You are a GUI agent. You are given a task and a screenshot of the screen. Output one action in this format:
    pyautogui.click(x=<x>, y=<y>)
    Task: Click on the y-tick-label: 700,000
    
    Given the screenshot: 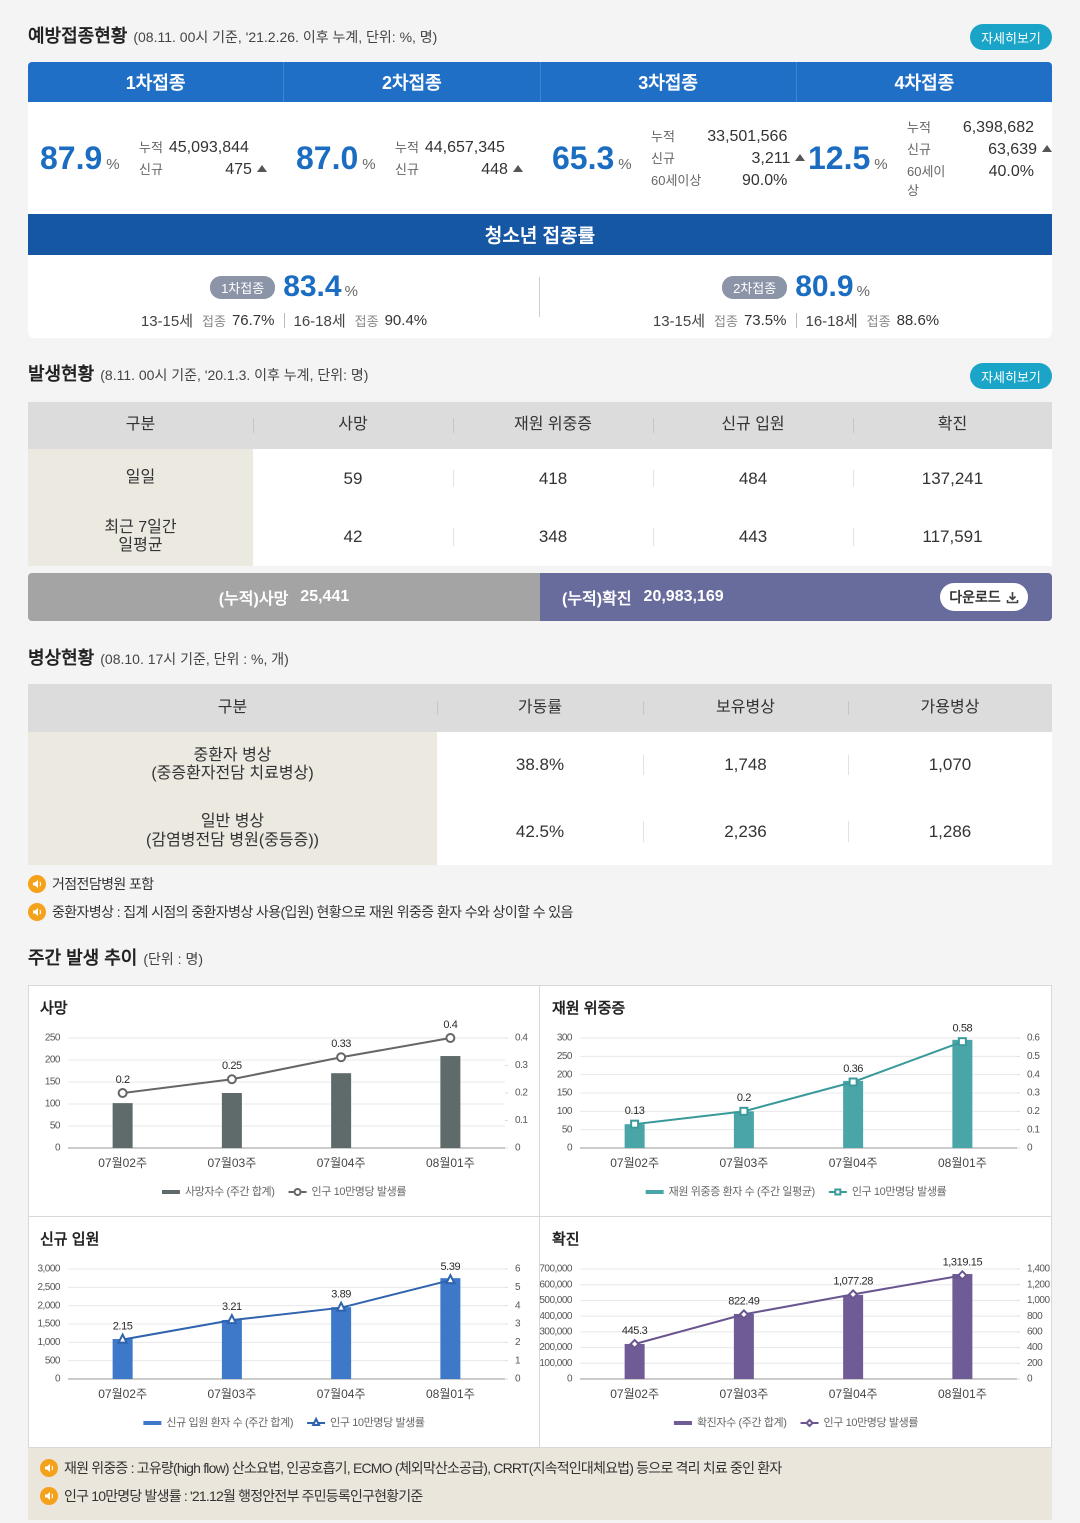 What is the action you would take?
    pyautogui.click(x=556, y=1269)
    